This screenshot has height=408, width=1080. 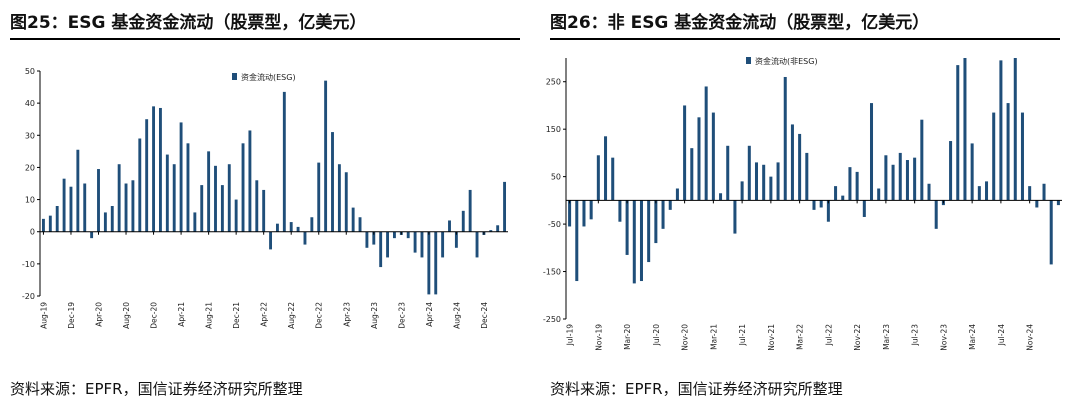 What do you see at coordinates (28, 264) in the screenshot?
I see `y-tick-label: -10` at bounding box center [28, 264].